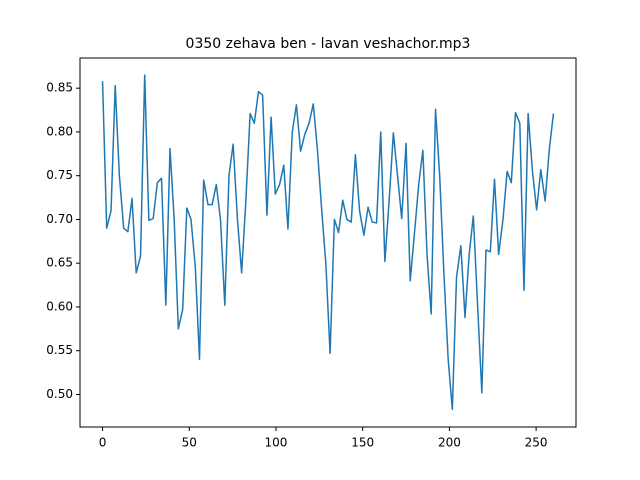 The height and width of the screenshot is (480, 640). I want to click on y-tick-label: 0.65, so click(59, 263).